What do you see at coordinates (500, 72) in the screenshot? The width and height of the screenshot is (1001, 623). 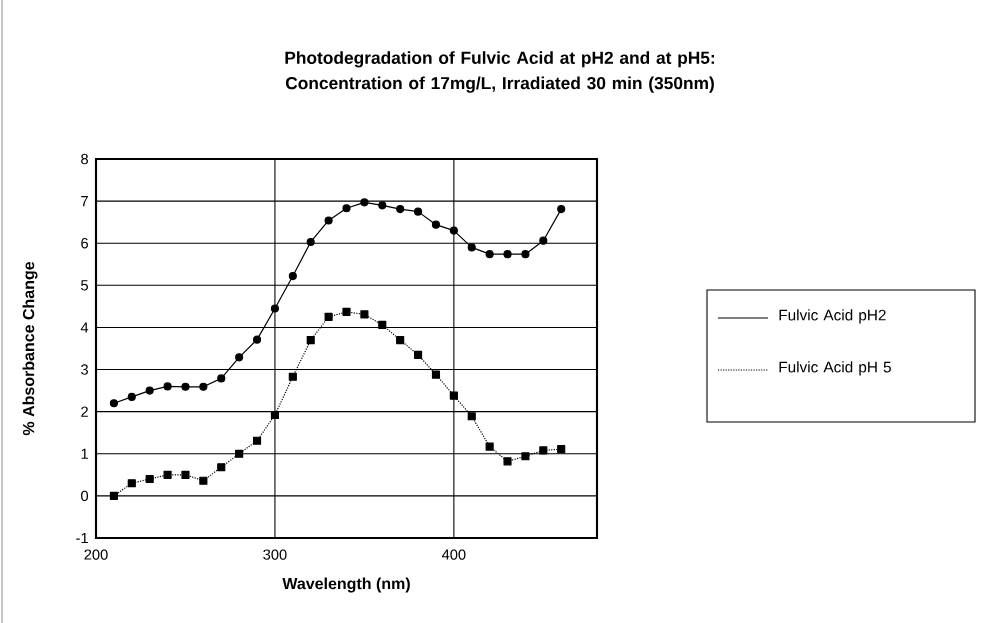 I see `chart-title: Photodegradation of Fulvic Acid at pH2 and at pH5: Concentration of 17mg/L, Irradiated 30 min (350nm)` at bounding box center [500, 72].